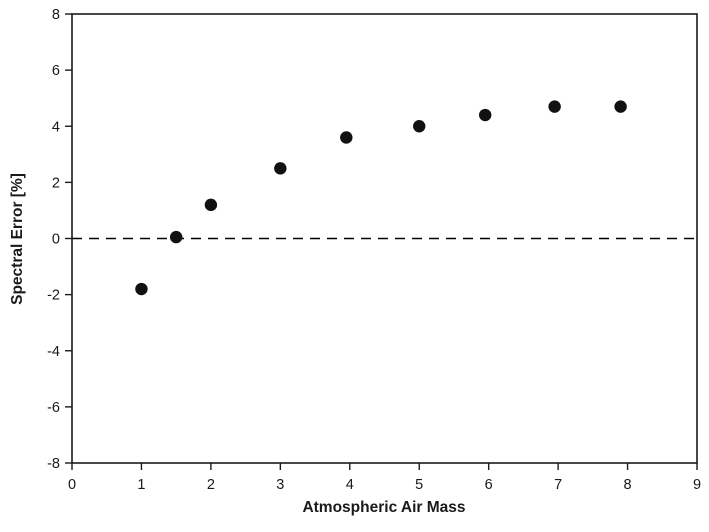  What do you see at coordinates (383, 507) in the screenshot?
I see `x-axis-title: Atmospheric Air Mass` at bounding box center [383, 507].